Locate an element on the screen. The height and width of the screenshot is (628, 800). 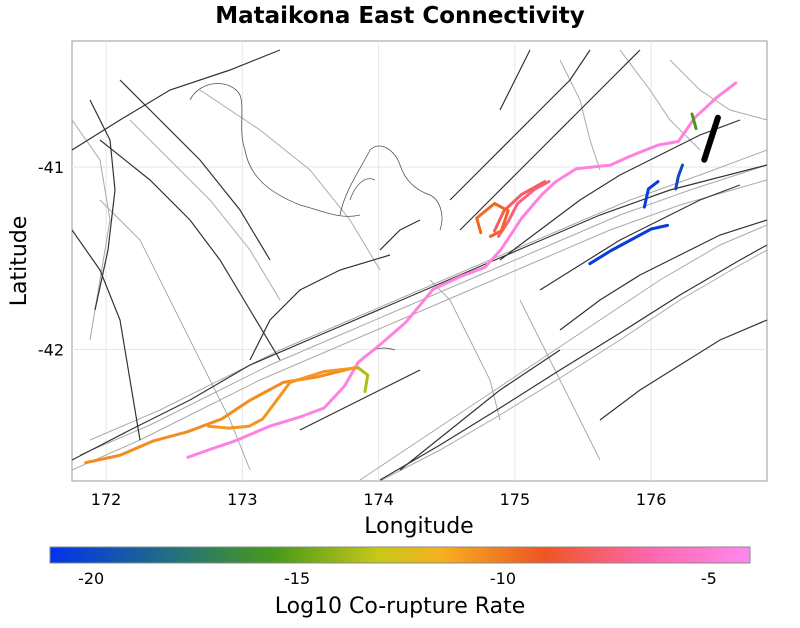
fault-Mataikona East is located at coordinates (711, 138).